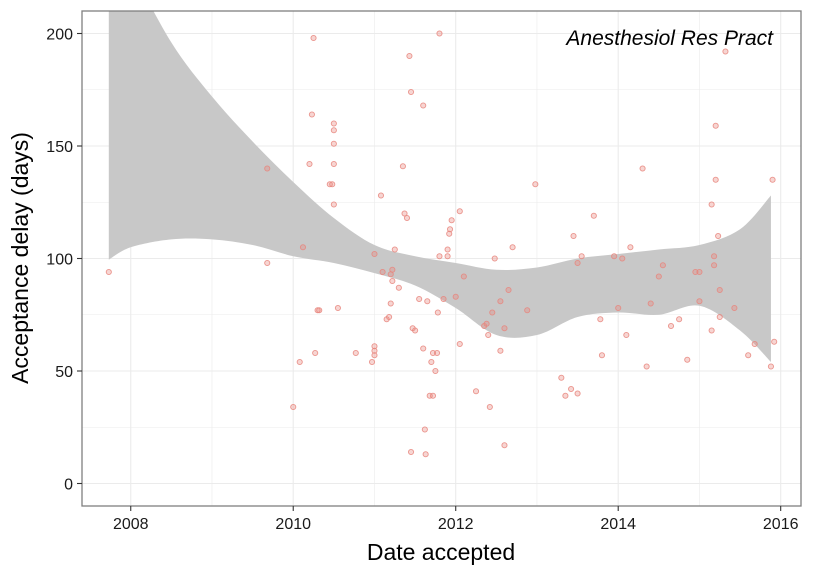 The image size is (825, 570). I want to click on y-tick-label: 0, so click(68, 485).